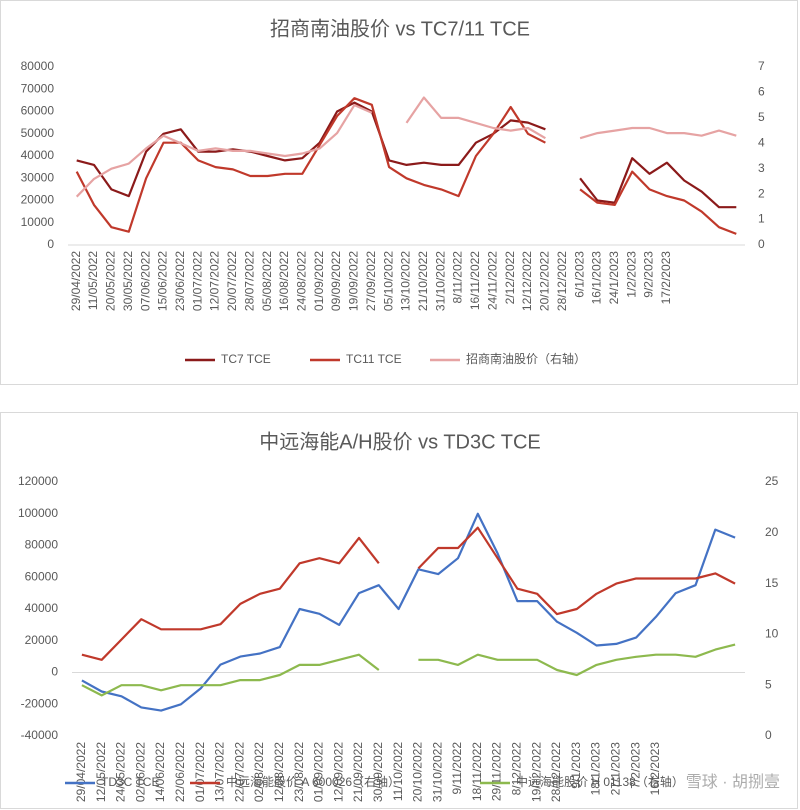 The height and width of the screenshot is (810, 800). I want to click on legend-label: 招商南油股价（右轴）, so click(526, 358).